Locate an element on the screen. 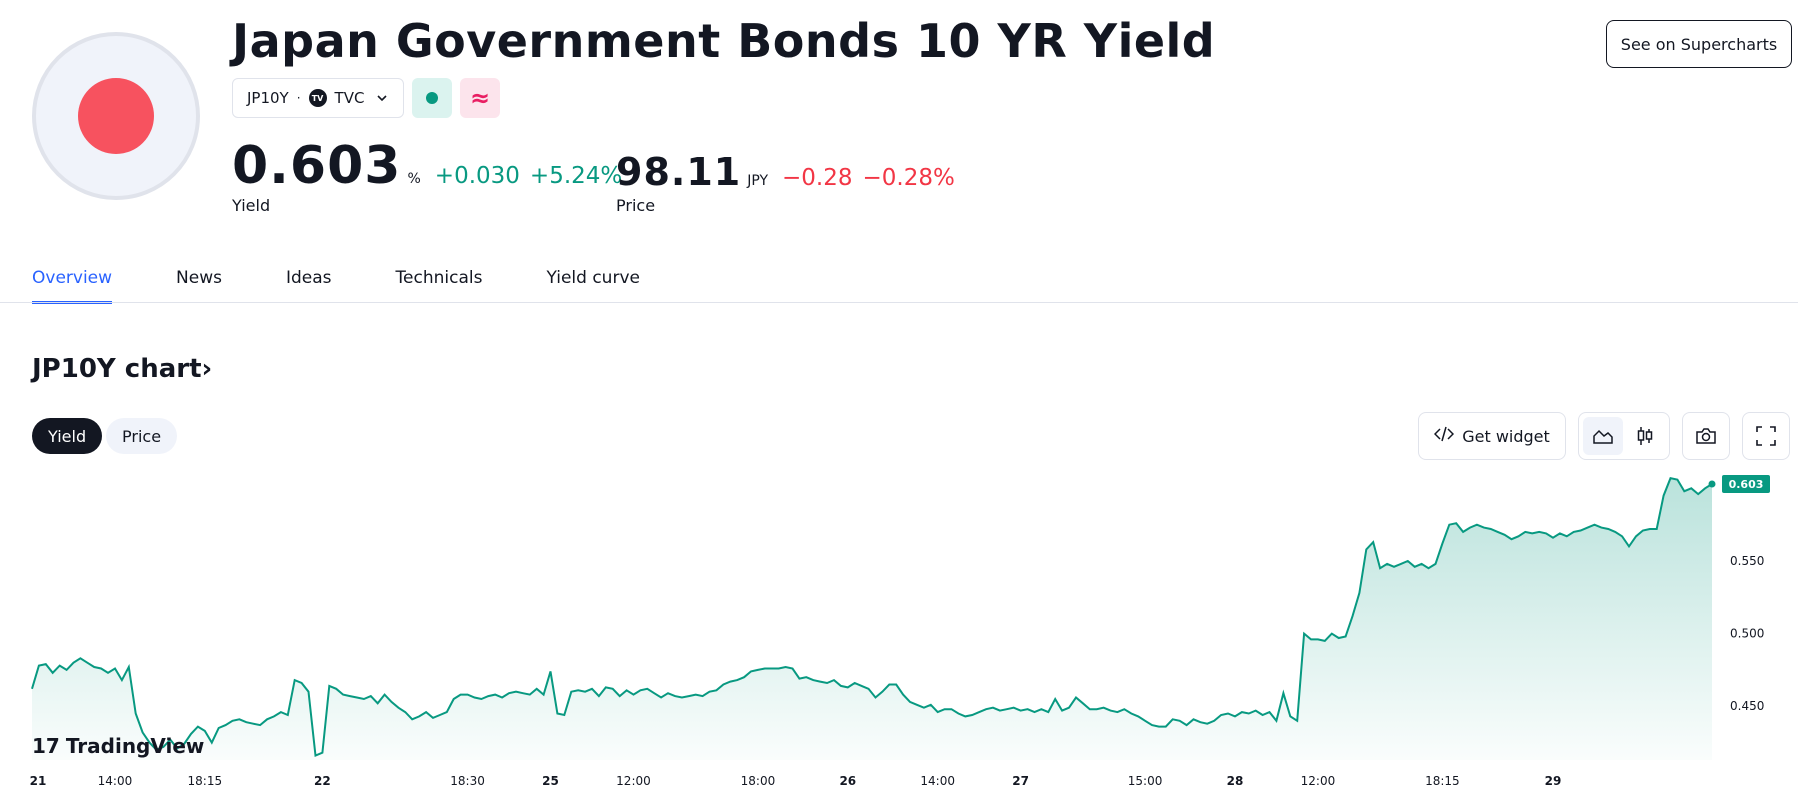 This screenshot has height=812, width=1798. x-tick-label: 21 is located at coordinates (38, 781).